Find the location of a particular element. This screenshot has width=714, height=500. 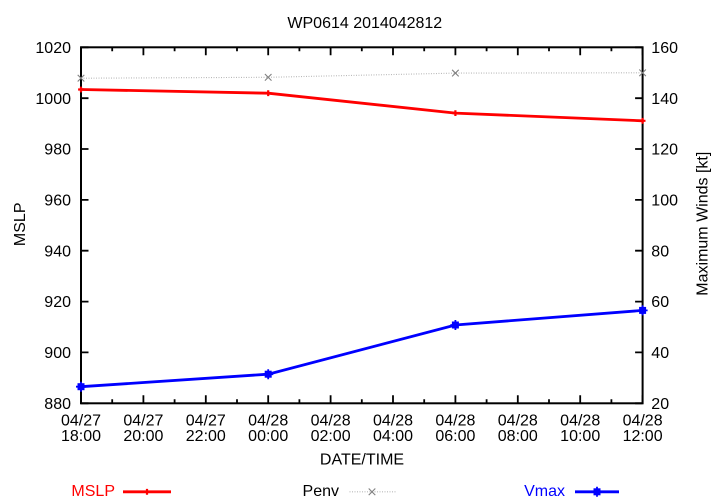

svg-text: 100 is located at coordinates (664, 201).